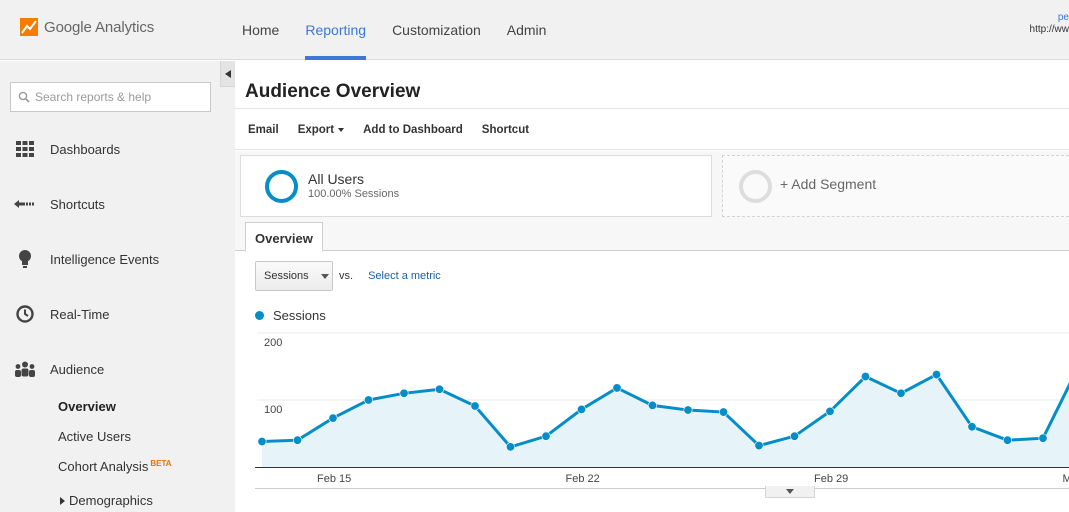 This screenshot has width=1069, height=512. What do you see at coordinates (284, 237) in the screenshot?
I see `tab-overview: Overview` at bounding box center [284, 237].